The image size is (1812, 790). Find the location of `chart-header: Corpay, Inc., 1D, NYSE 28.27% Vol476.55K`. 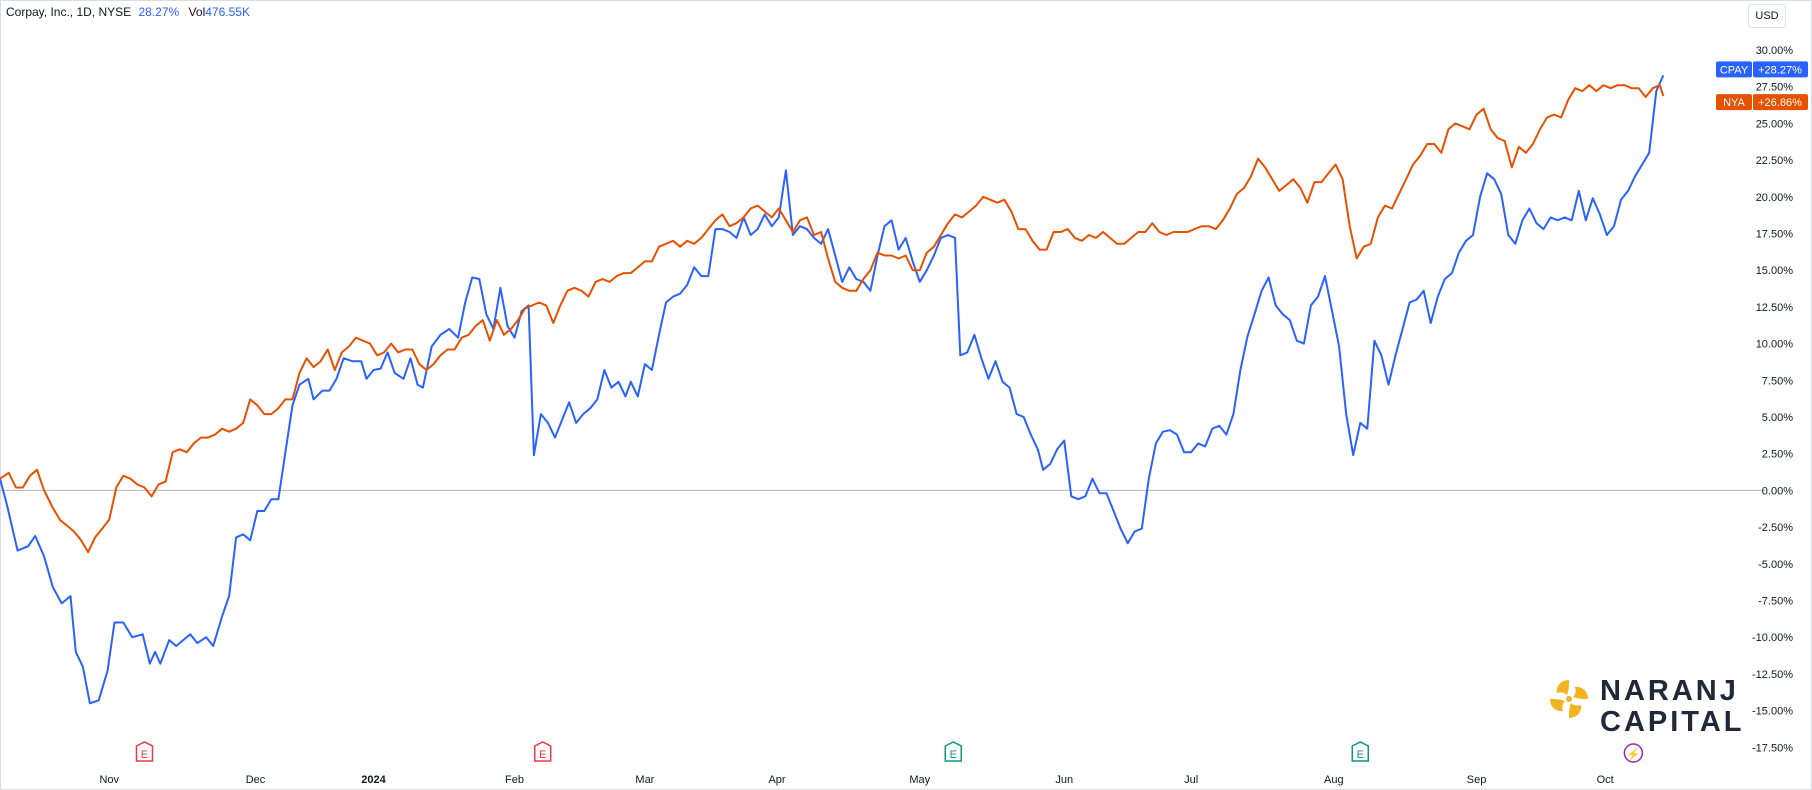

chart-header: Corpay, Inc., 1D, NYSE 28.27% Vol476.55K is located at coordinates (128, 12).